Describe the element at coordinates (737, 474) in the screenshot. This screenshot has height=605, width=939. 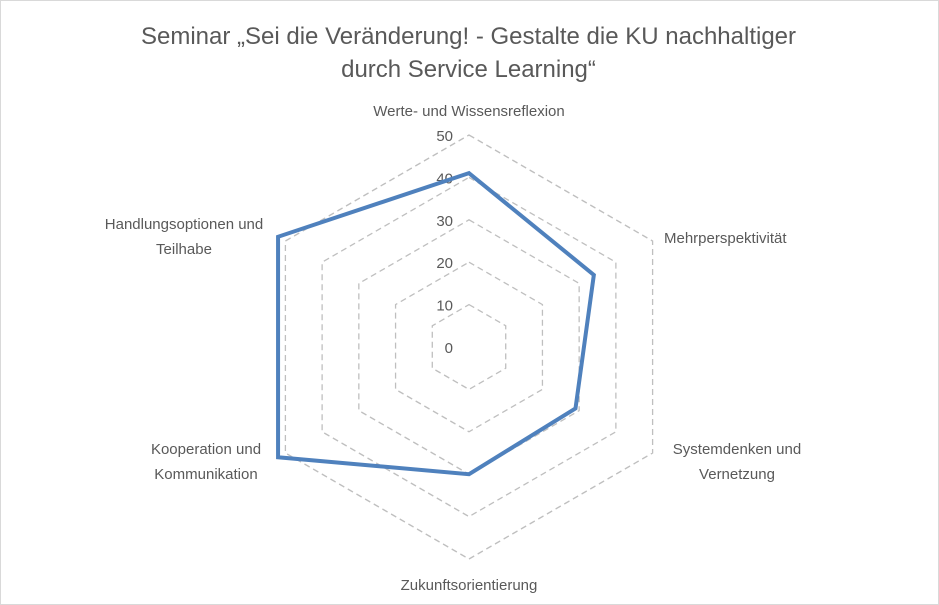
I see `axis-label-2-line-1: Vernetzung` at that location.